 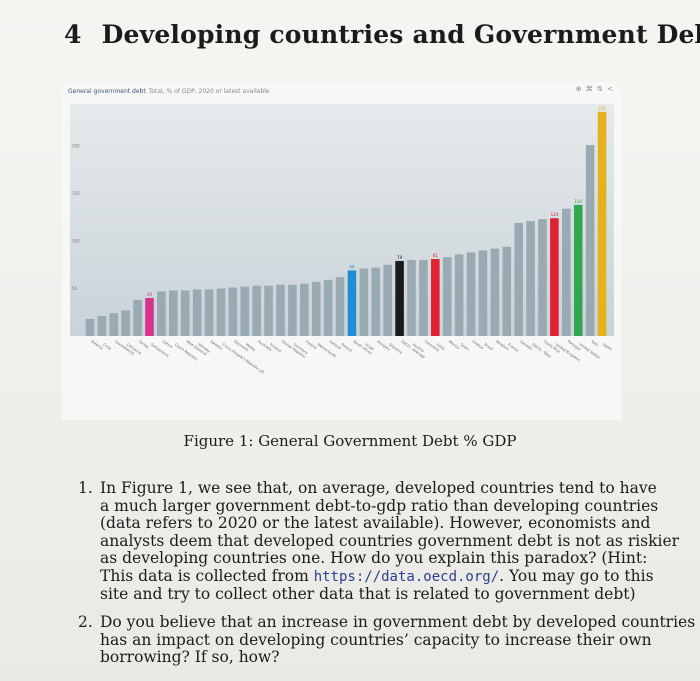 What do you see at coordinates (594, 89) in the screenshot?
I see `chart-toolbar-icons: ⊕ ⌘ ⇅ <` at bounding box center [594, 89].